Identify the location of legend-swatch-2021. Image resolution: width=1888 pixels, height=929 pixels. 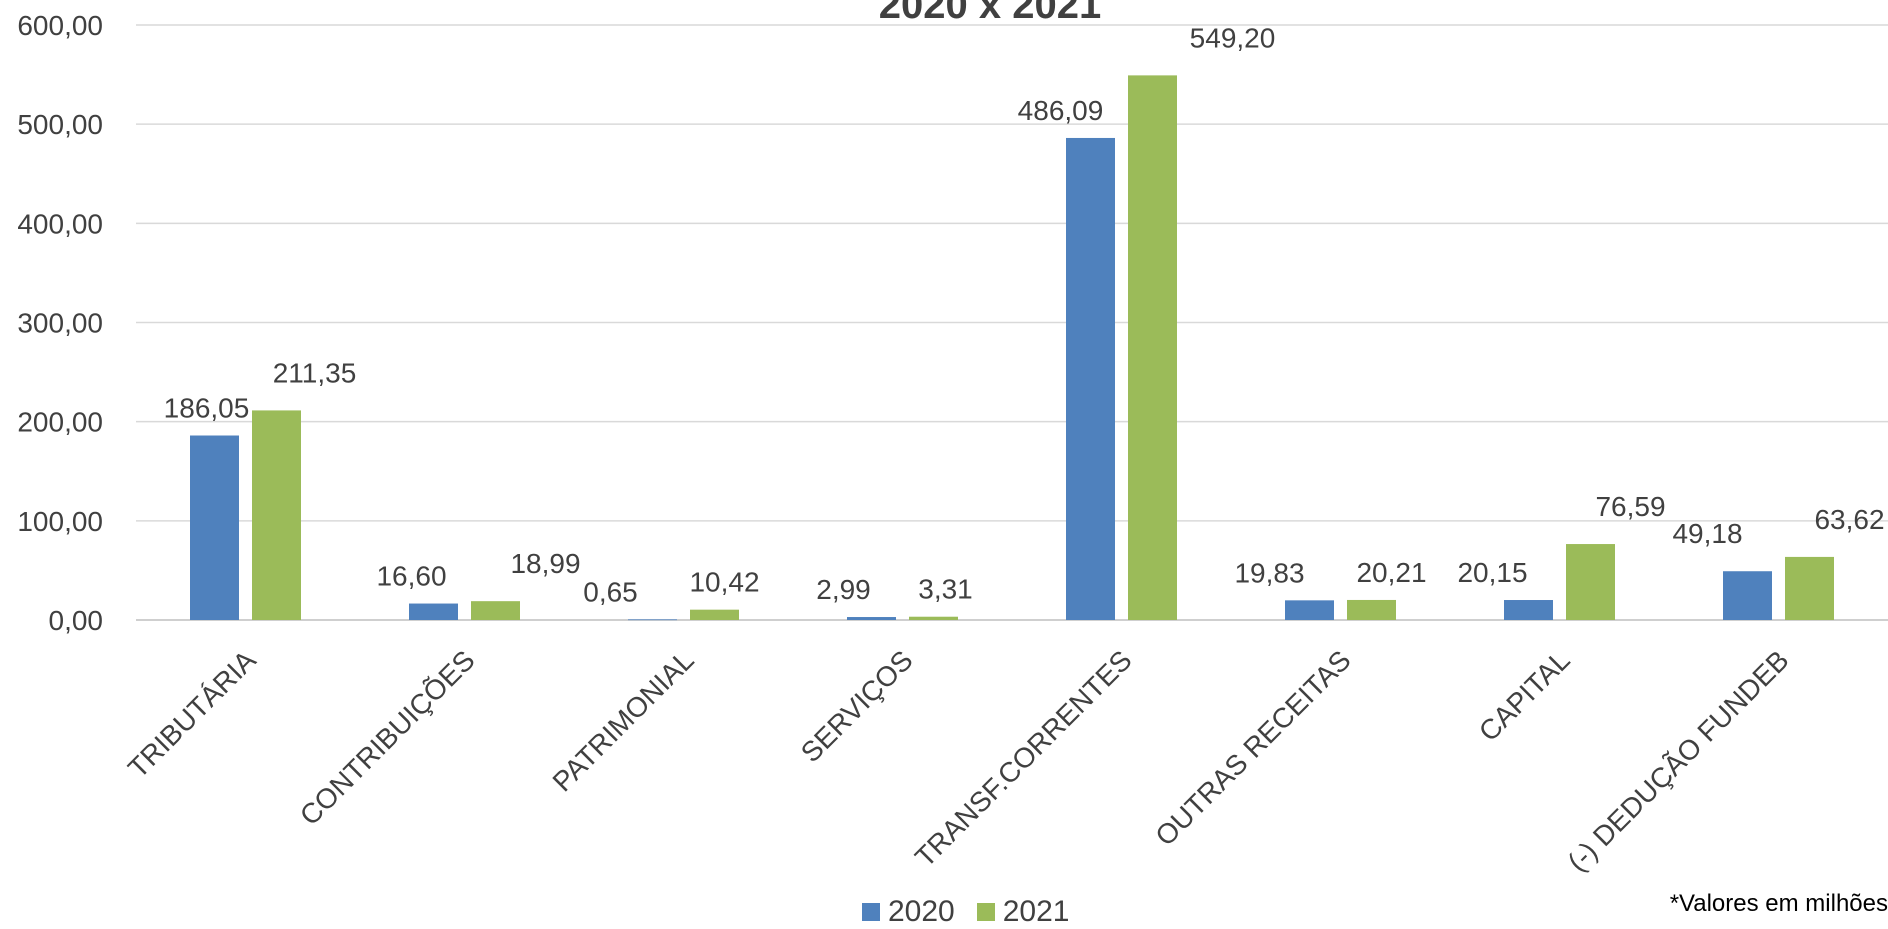
(985, 912).